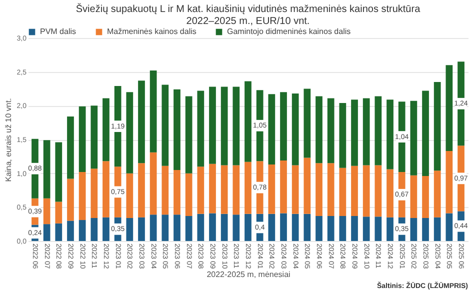 This screenshot has width=474, height=293. Describe the element at coordinates (289, 31) in the screenshot. I see `legend-label: Gamintojo didmeninės kainos dalis` at that location.